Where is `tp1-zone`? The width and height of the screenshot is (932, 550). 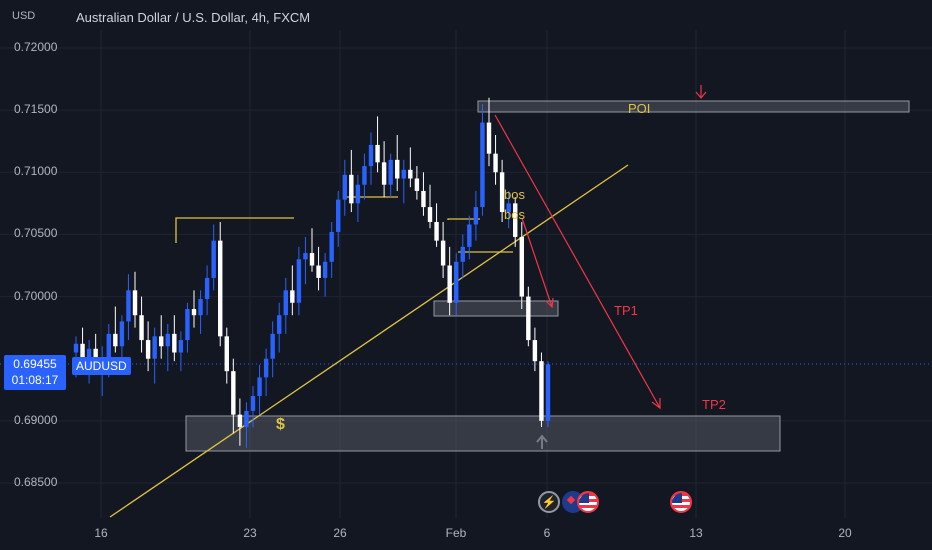 tp1-zone is located at coordinates (496, 308).